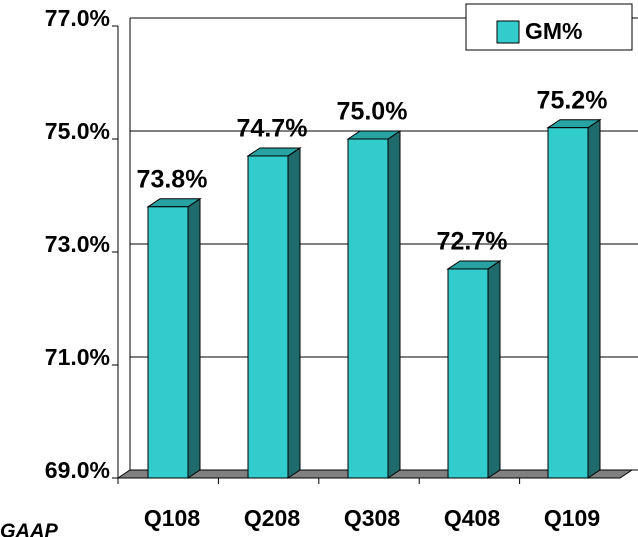  I want to click on legend-label: GM%, so click(554, 31).